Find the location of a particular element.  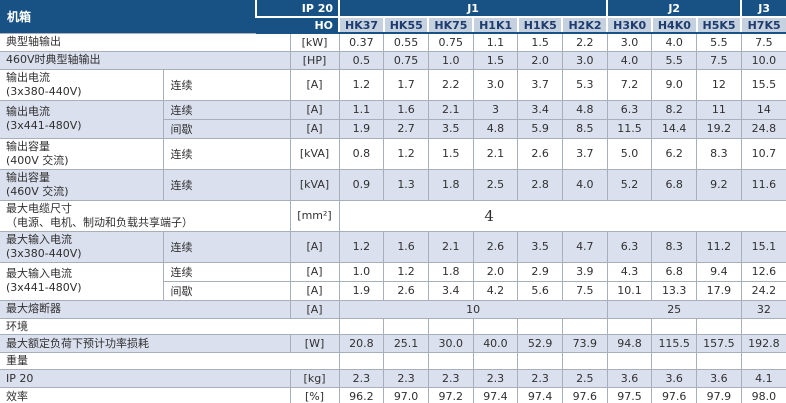

cell-value: 5.6 is located at coordinates (540, 290).